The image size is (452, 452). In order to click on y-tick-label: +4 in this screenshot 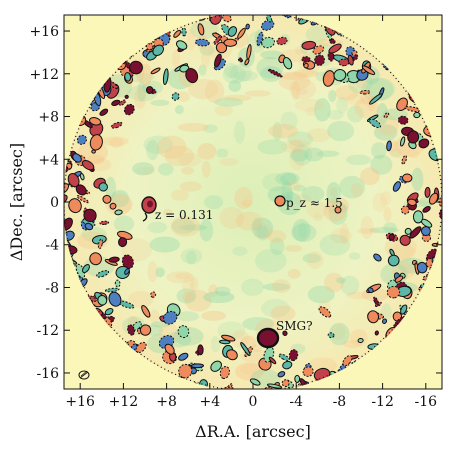, I will do `click(48, 160)`.